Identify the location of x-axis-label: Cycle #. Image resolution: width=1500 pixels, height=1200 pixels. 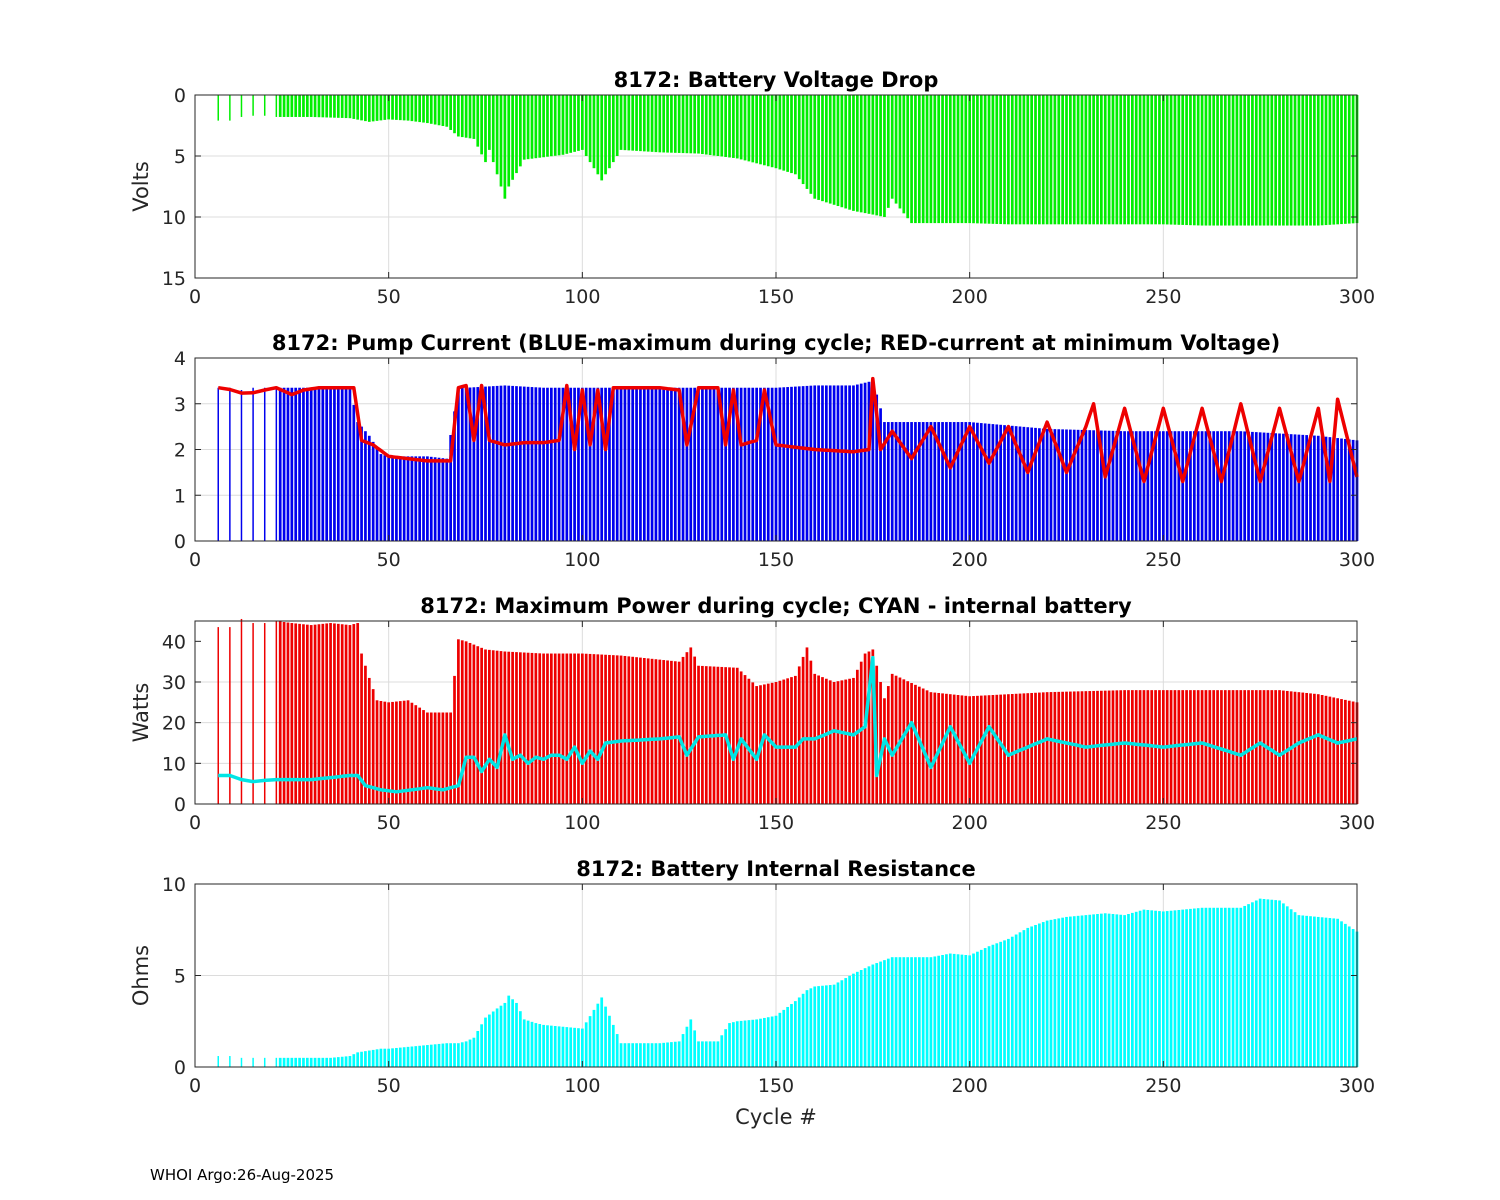
(776, 1117).